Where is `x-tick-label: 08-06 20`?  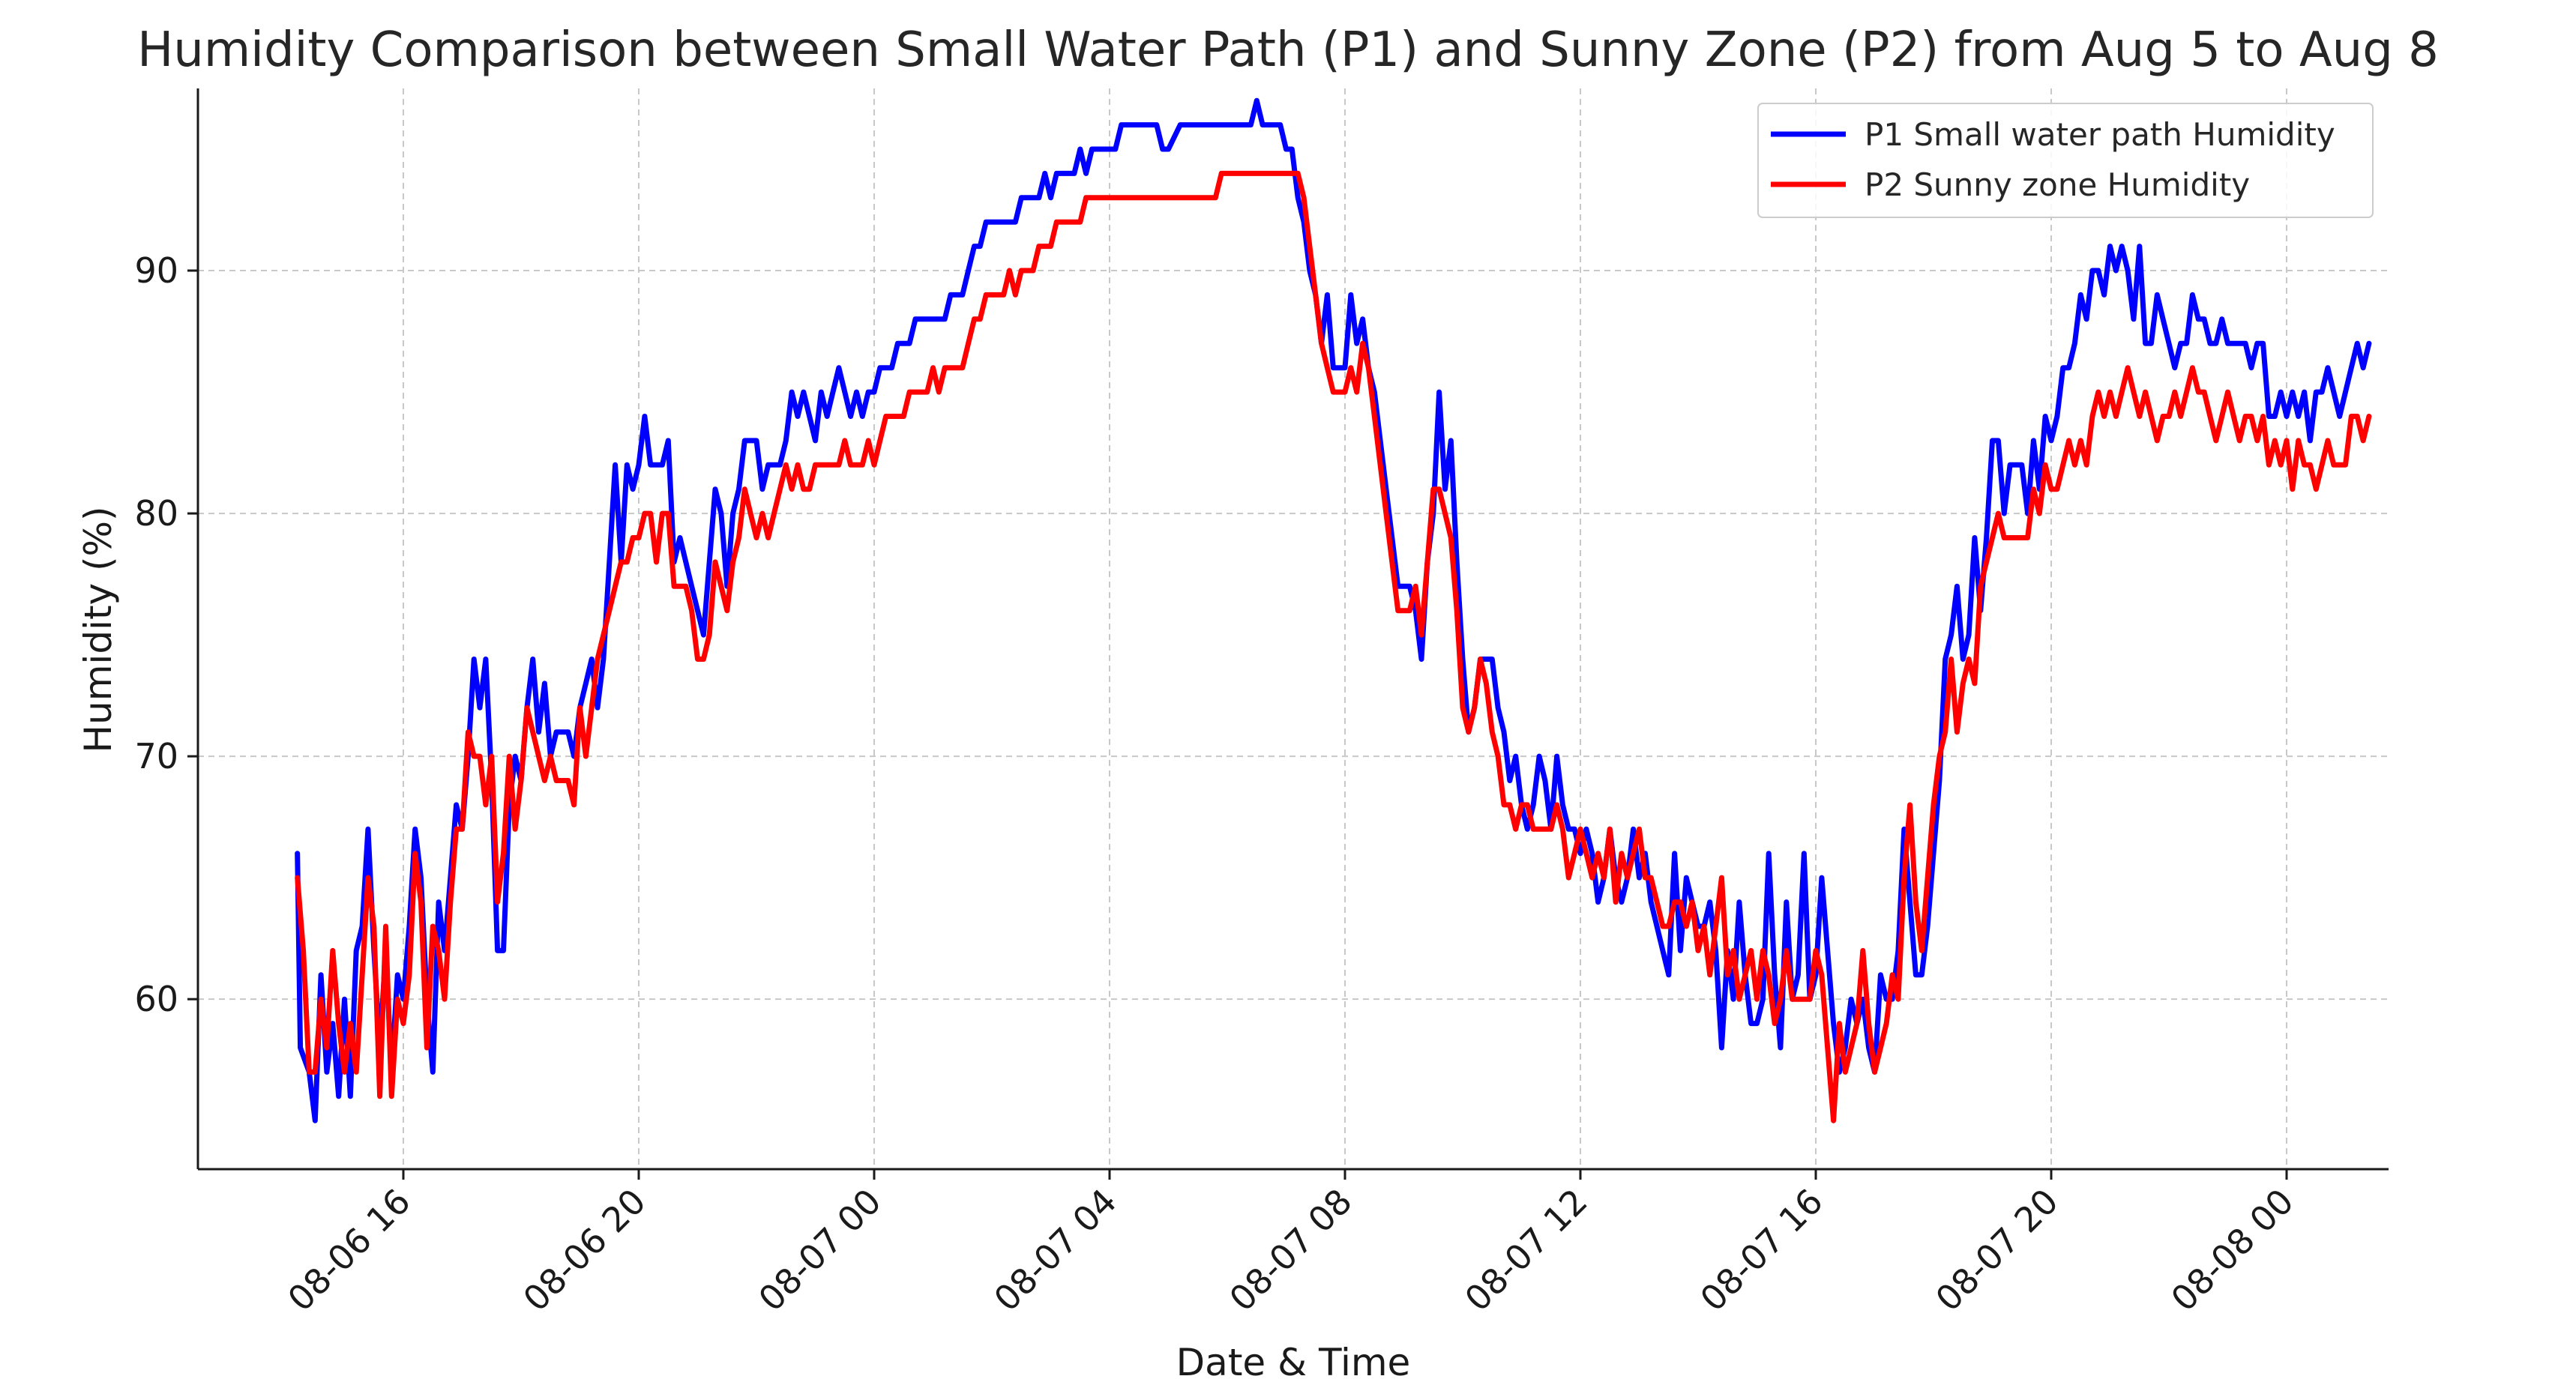
x-tick-label: 08-06 20 is located at coordinates (584, 1250).